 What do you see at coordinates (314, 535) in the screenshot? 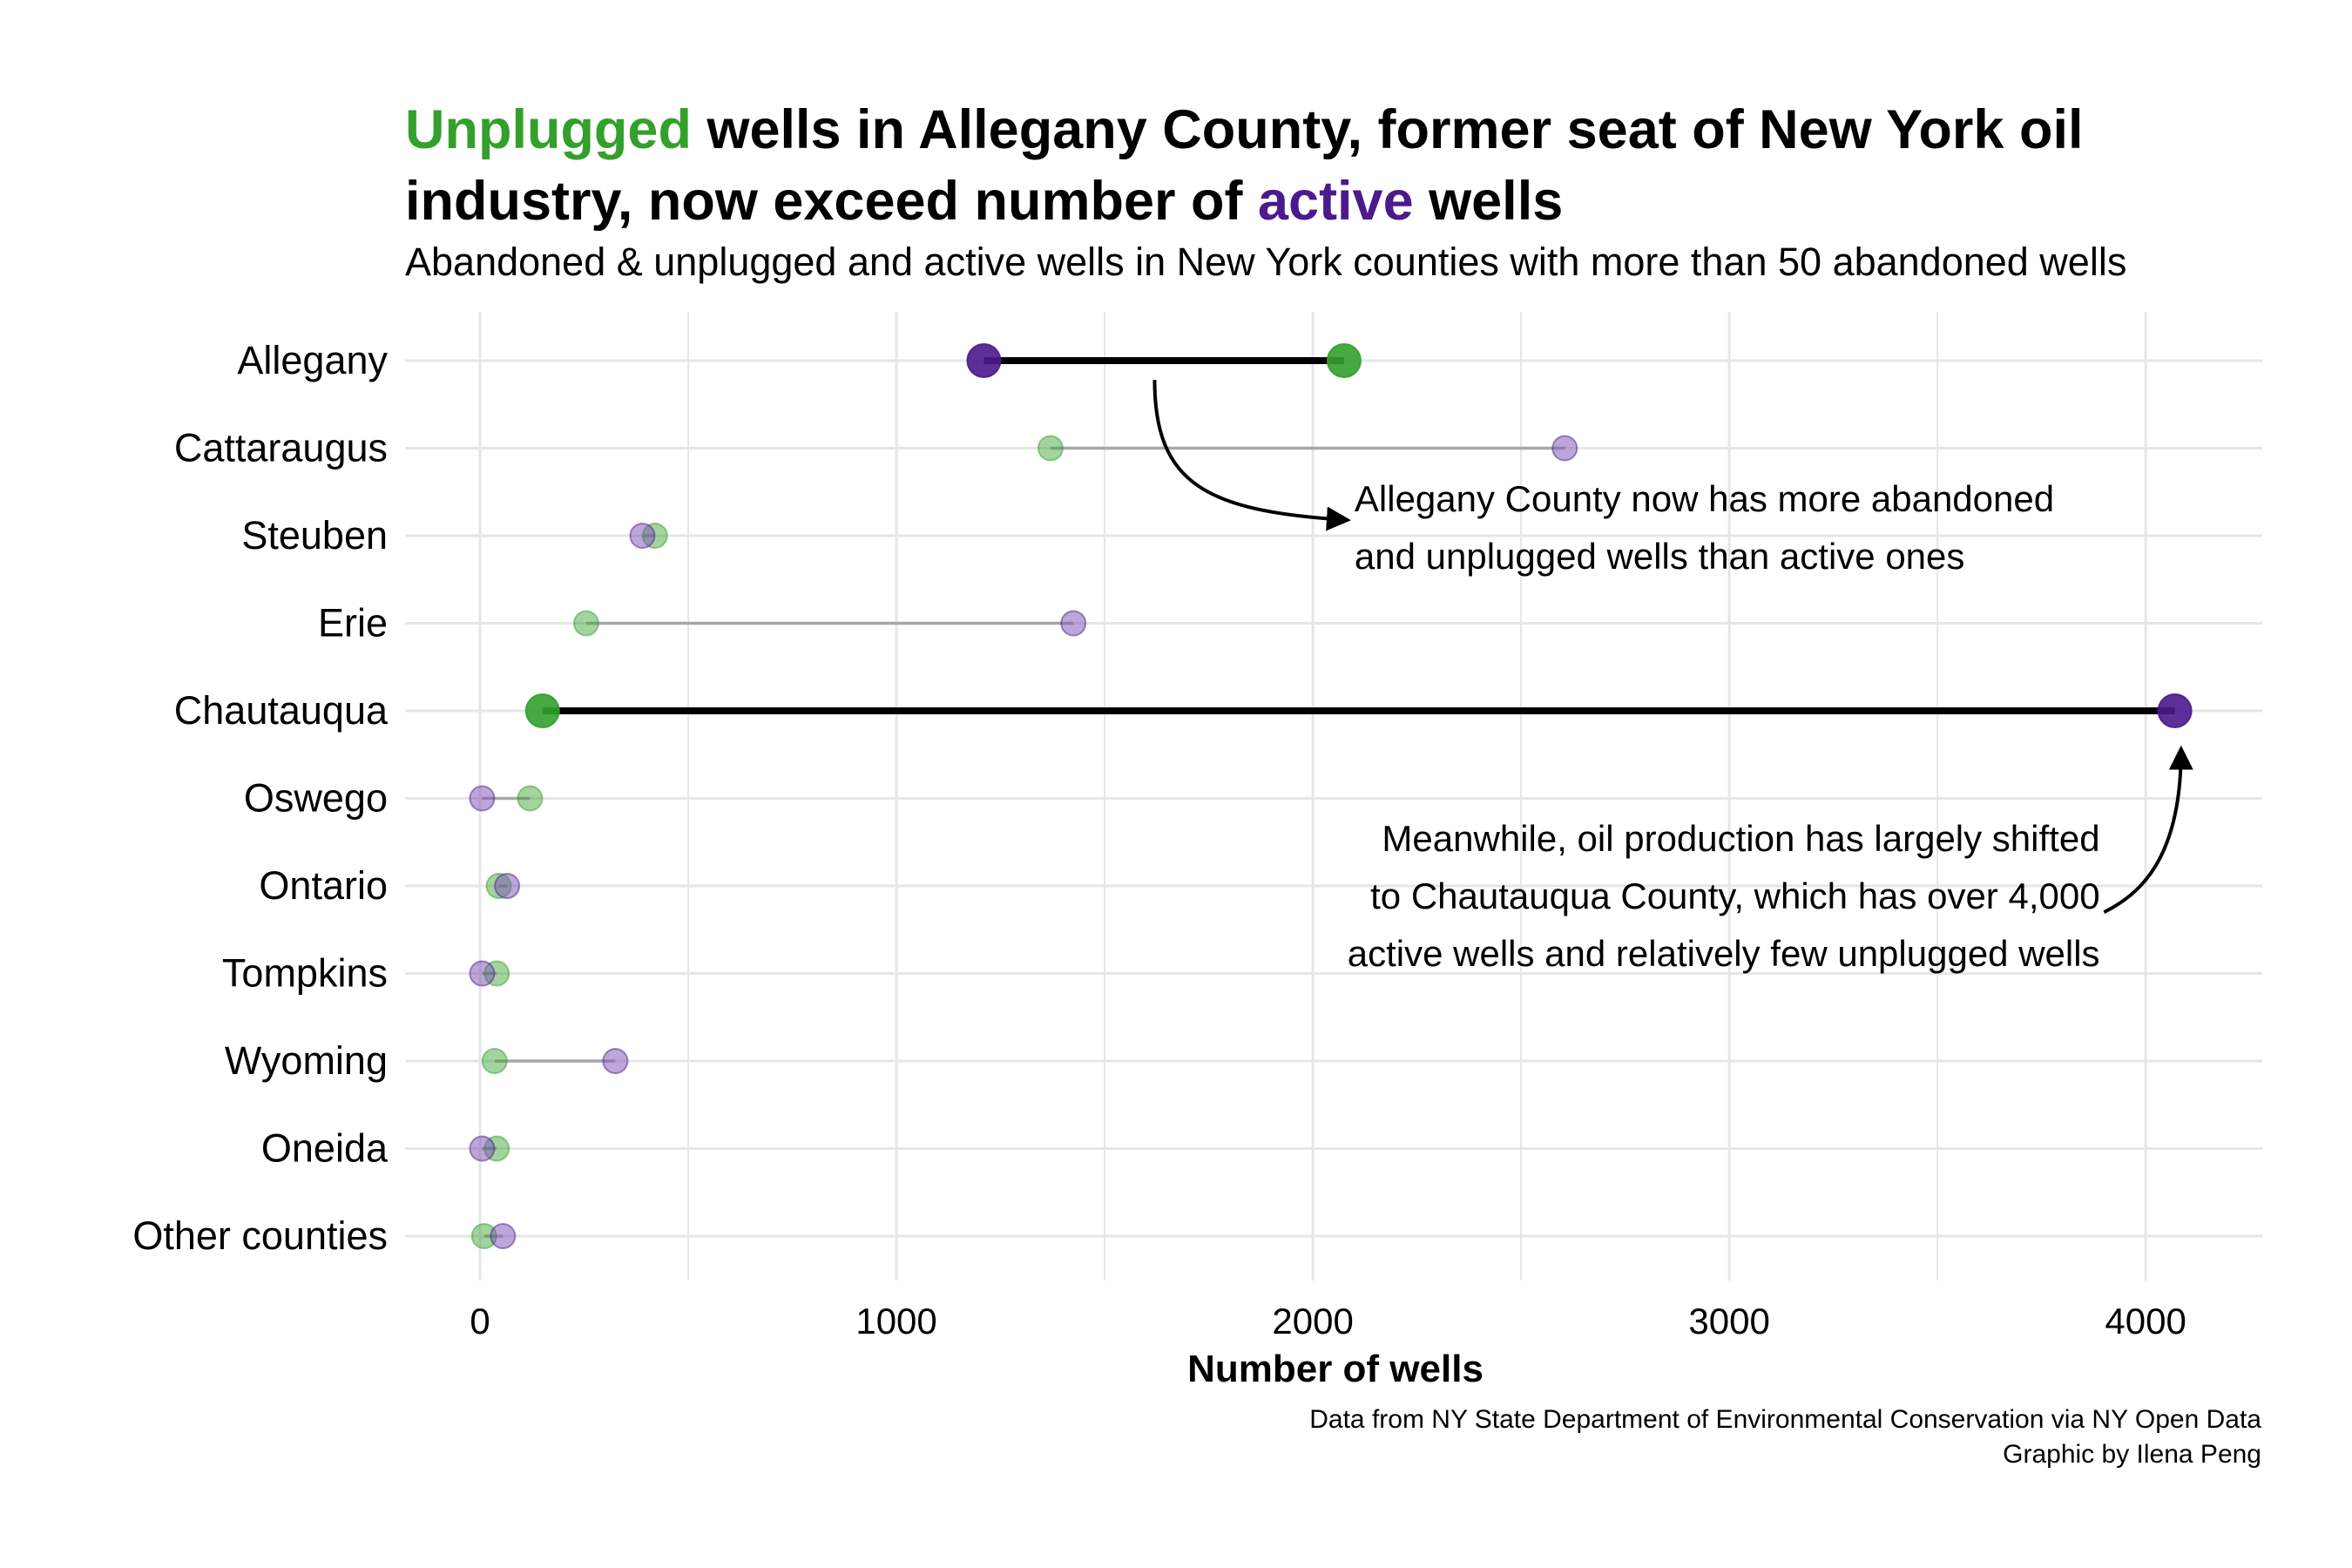
I see `y-category-label: Steuben` at bounding box center [314, 535].